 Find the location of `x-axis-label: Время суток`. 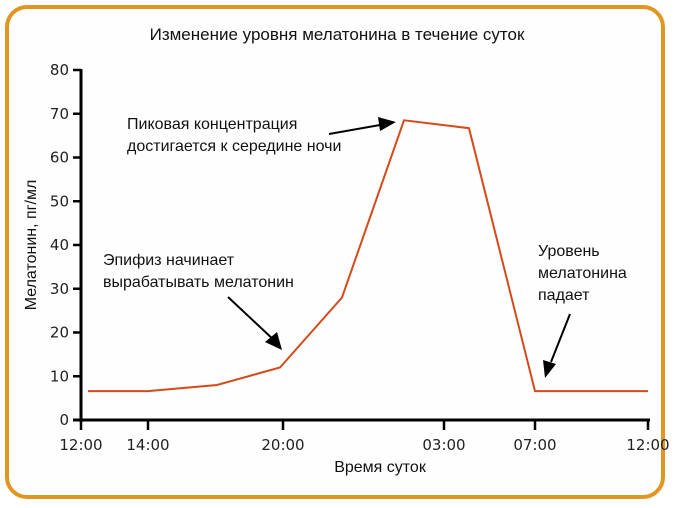

x-axis-label: Время суток is located at coordinates (380, 467).